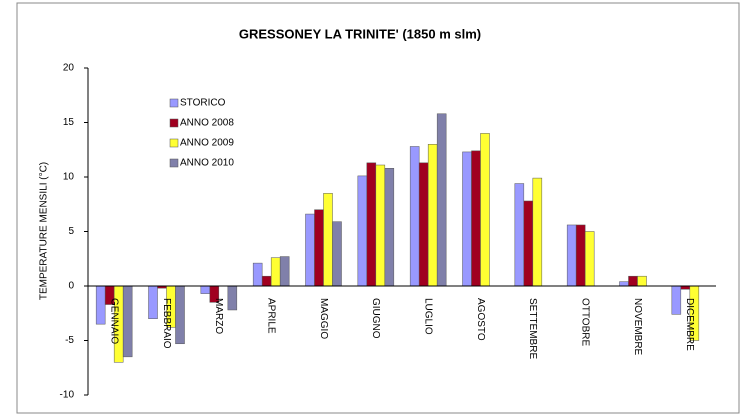 This screenshot has height=414, width=742. What do you see at coordinates (428, 316) in the screenshot?
I see `x-tick-label: LUGLIO` at bounding box center [428, 316].